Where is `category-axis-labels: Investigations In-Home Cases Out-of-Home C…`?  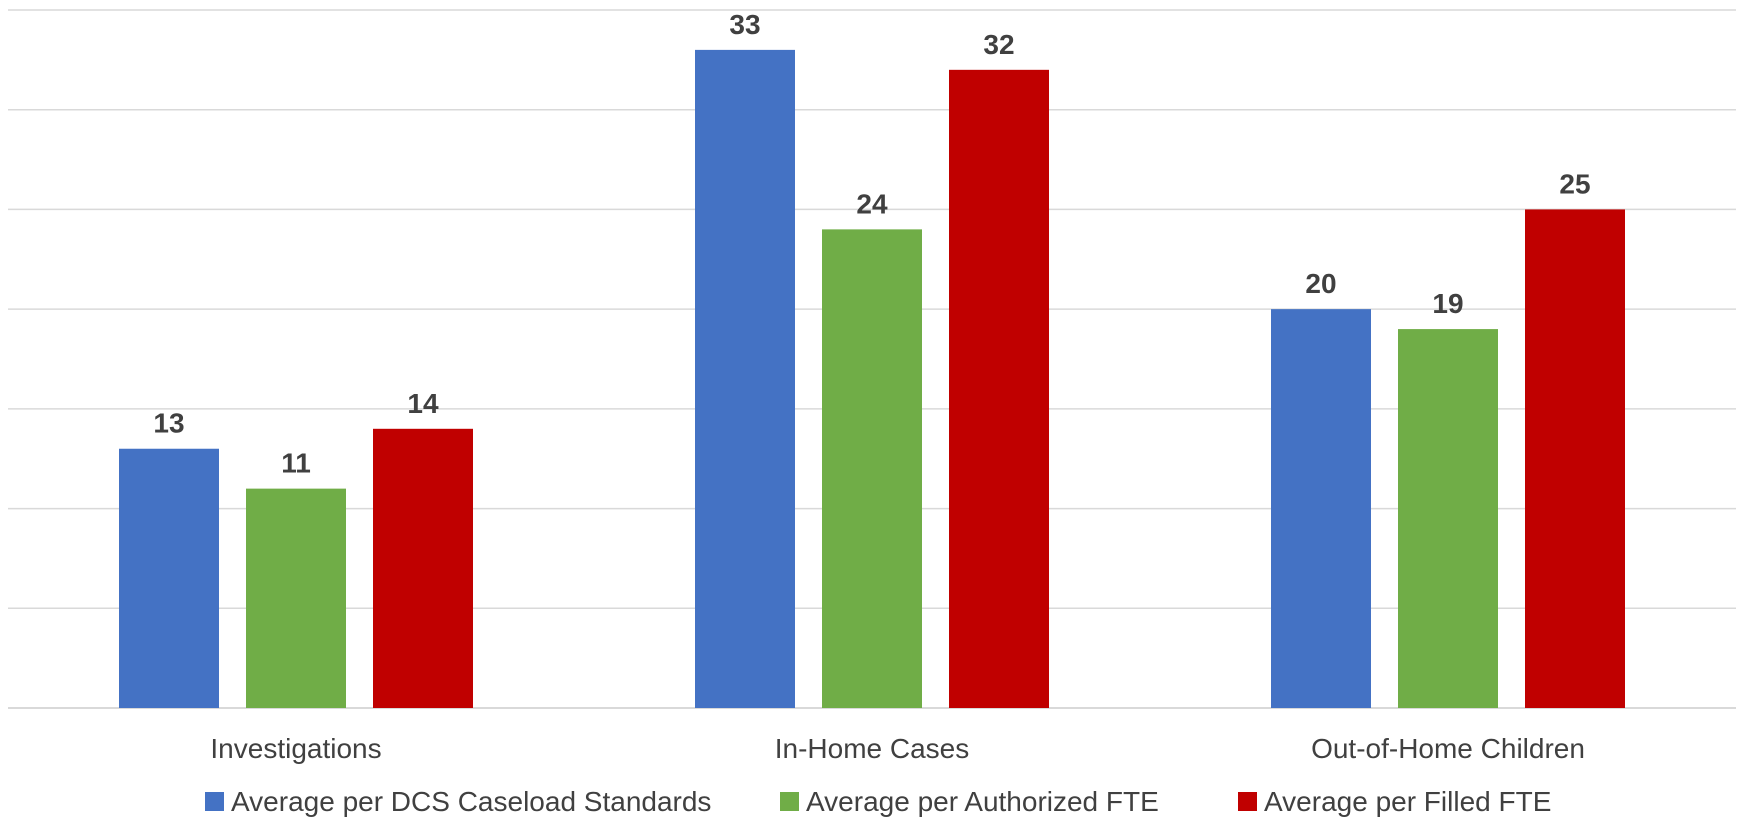 category-axis-labels: Investigations In-Home Cases Out-of-Home C… is located at coordinates (897, 748).